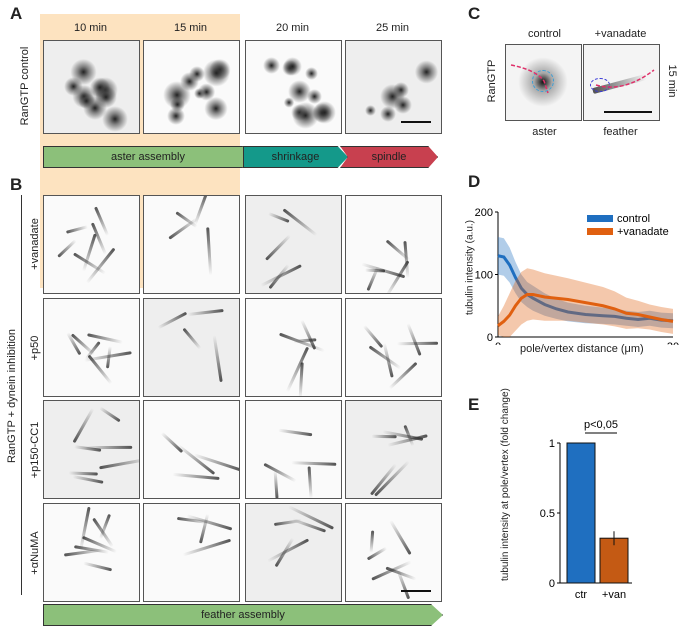  Describe the element at coordinates (12, 396) in the screenshot. I see `group-label: RanGTP + dynein inhibition` at that location.